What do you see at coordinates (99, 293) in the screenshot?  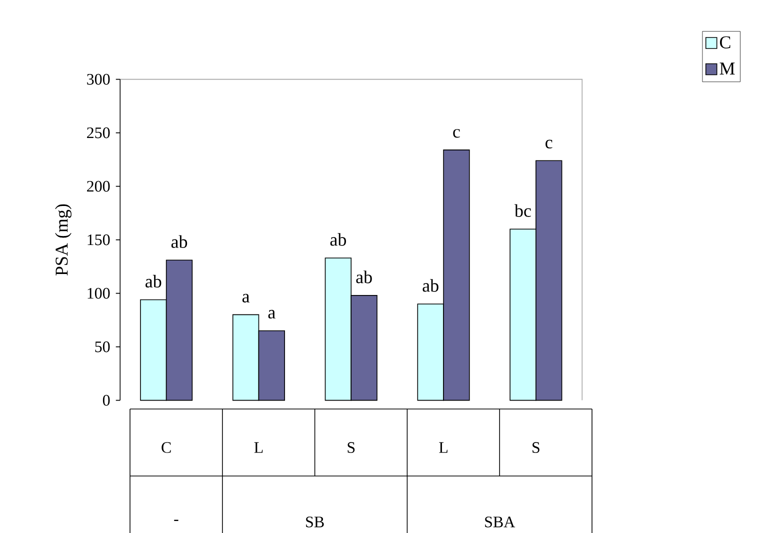 I see `y-tick-label: 100` at bounding box center [99, 293].